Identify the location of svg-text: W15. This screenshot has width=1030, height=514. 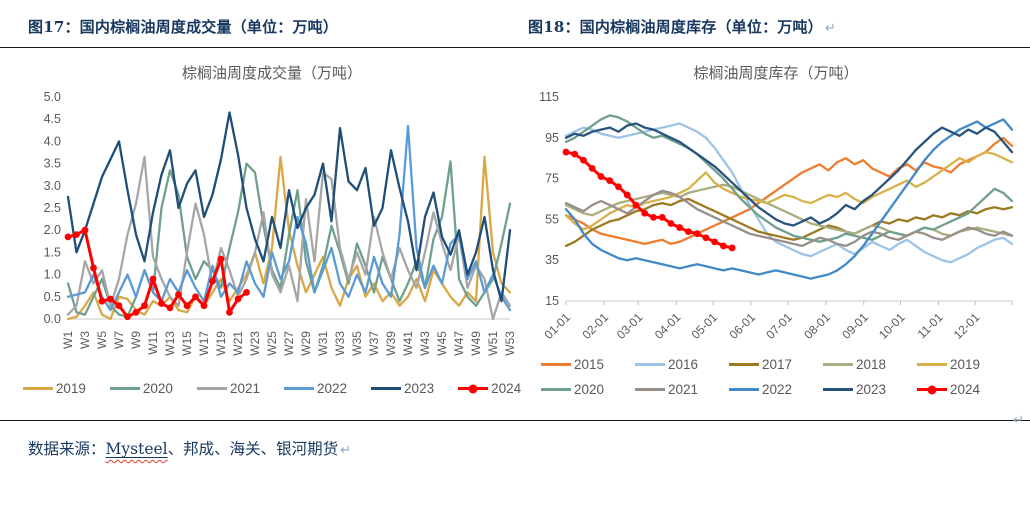
(187, 343).